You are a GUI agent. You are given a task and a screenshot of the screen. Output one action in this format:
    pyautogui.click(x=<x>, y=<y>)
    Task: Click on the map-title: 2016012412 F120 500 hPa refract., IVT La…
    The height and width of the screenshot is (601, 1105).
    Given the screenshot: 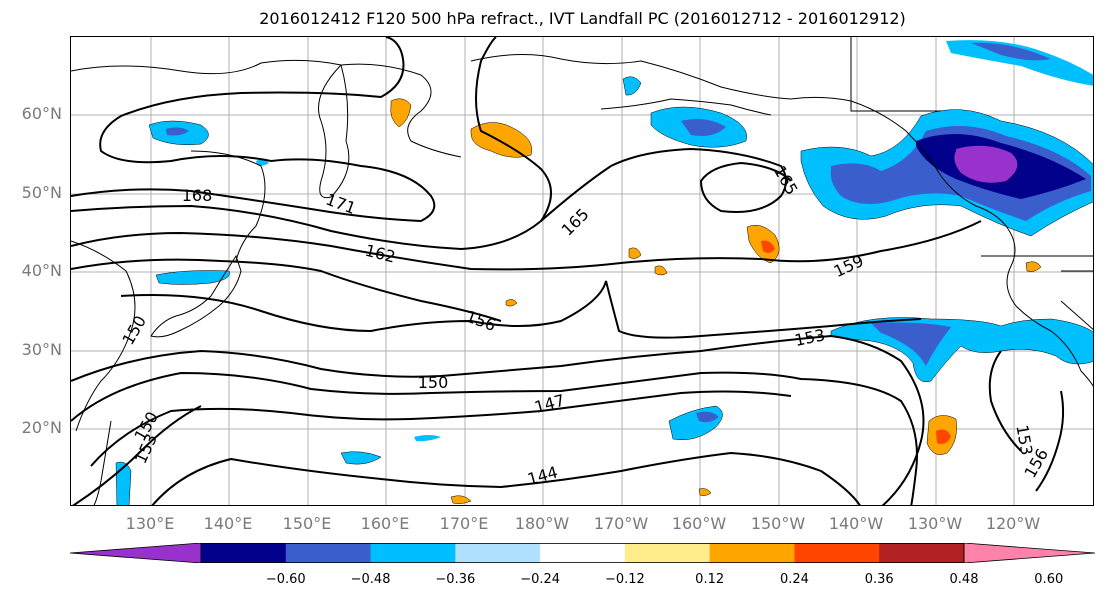 What is the action you would take?
    pyautogui.click(x=582, y=18)
    